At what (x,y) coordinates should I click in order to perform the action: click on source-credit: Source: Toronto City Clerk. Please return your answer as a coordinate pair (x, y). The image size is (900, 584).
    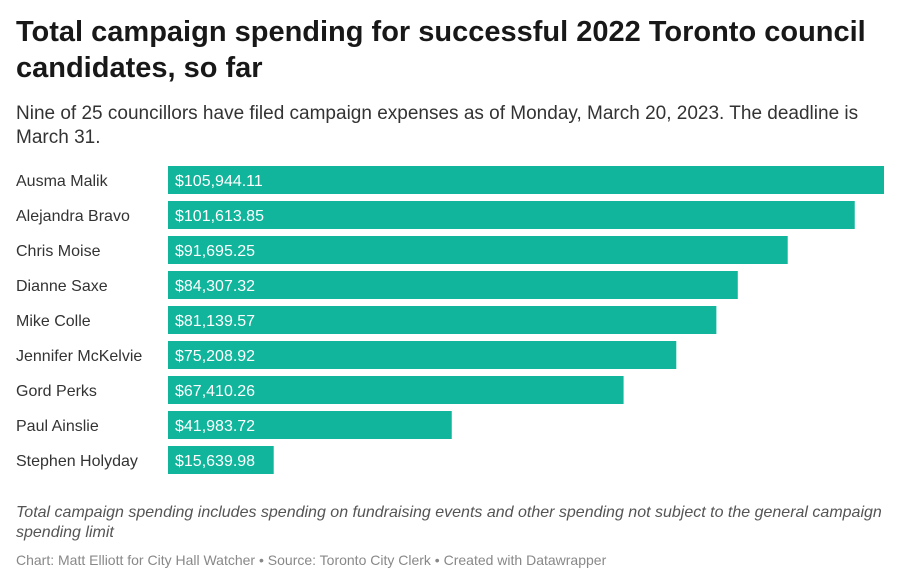
    Looking at the image, I should click on (349, 560).